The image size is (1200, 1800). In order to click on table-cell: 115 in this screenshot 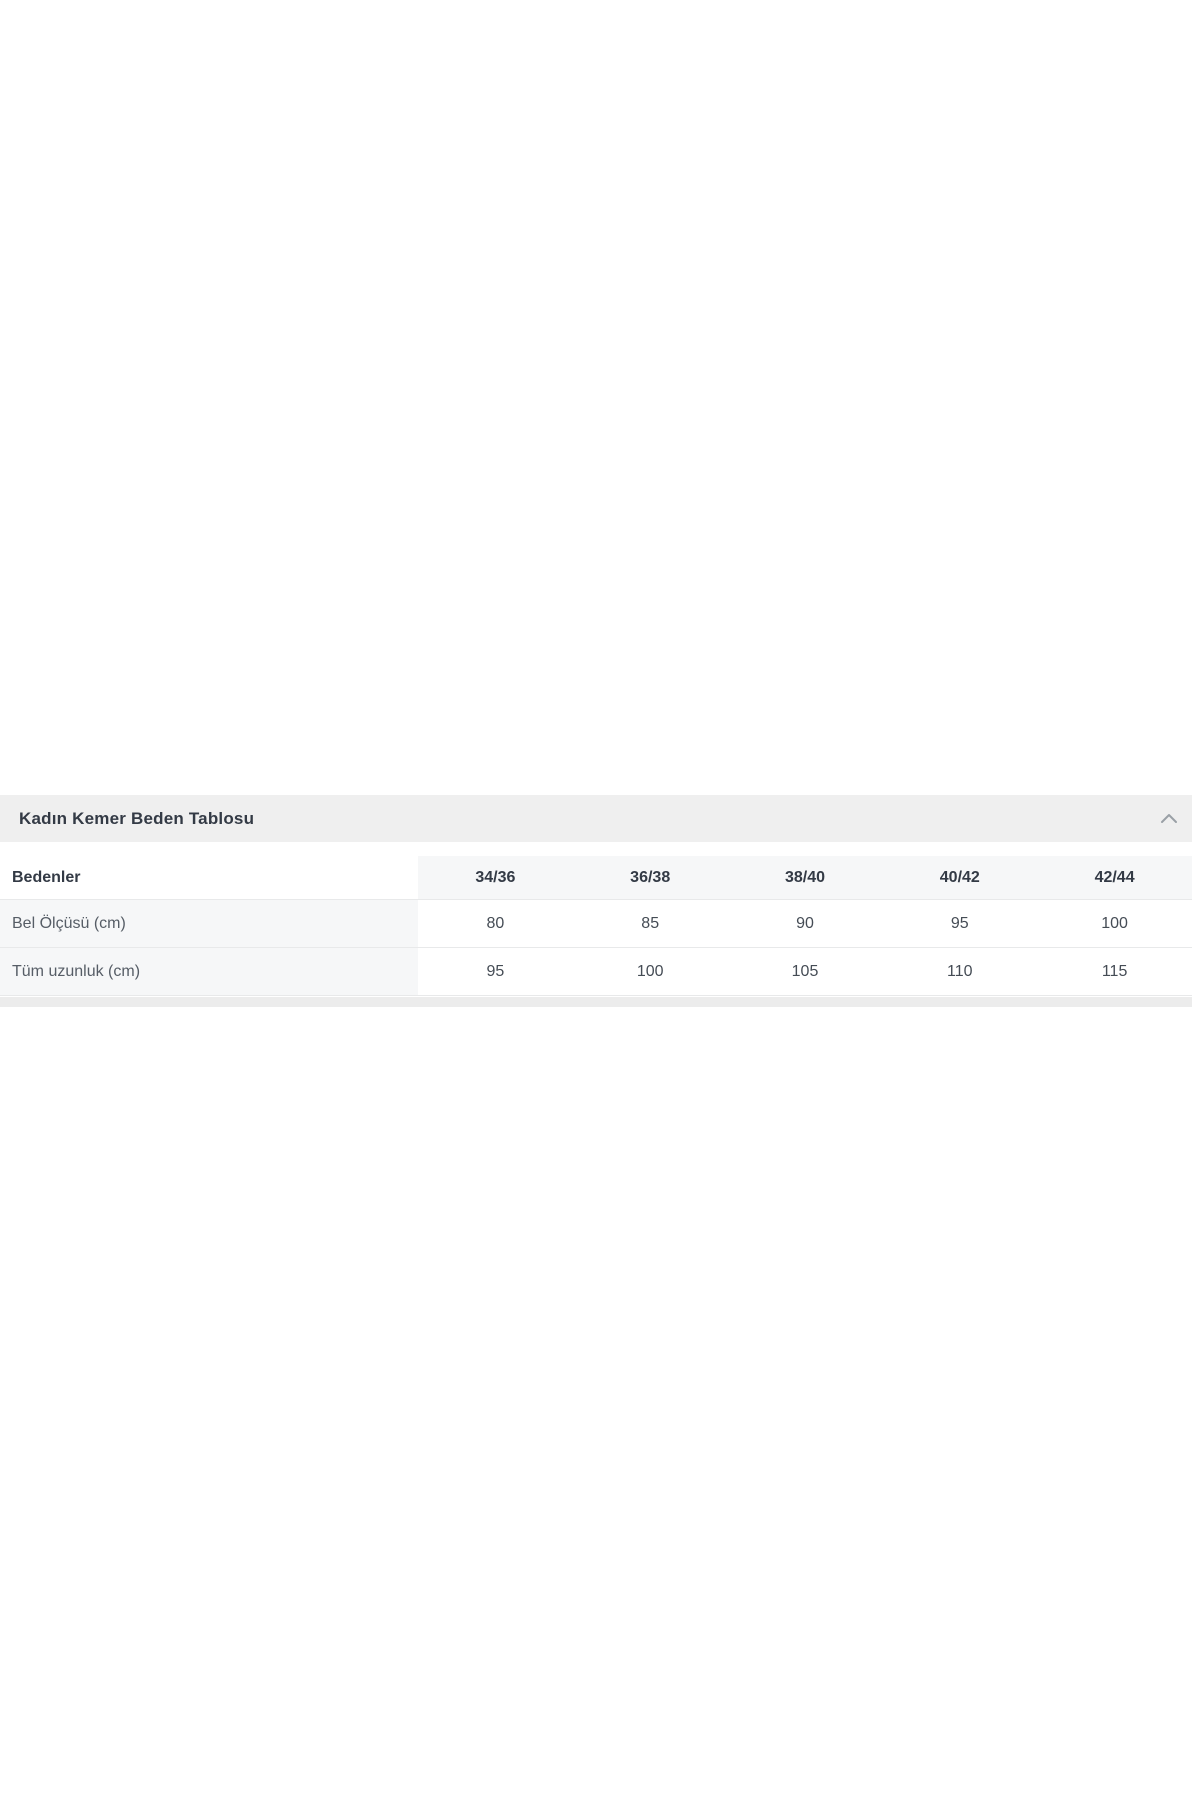, I will do `click(1114, 971)`.